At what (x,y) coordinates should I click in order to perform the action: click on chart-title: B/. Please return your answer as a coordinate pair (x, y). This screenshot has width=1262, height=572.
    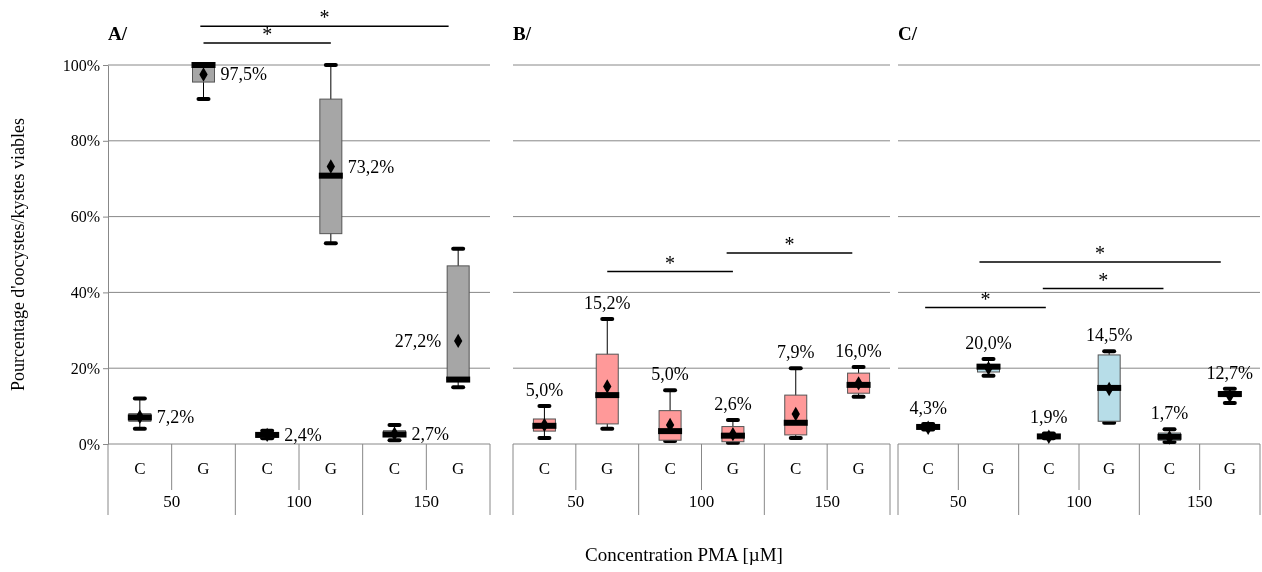
    Looking at the image, I should click on (522, 33).